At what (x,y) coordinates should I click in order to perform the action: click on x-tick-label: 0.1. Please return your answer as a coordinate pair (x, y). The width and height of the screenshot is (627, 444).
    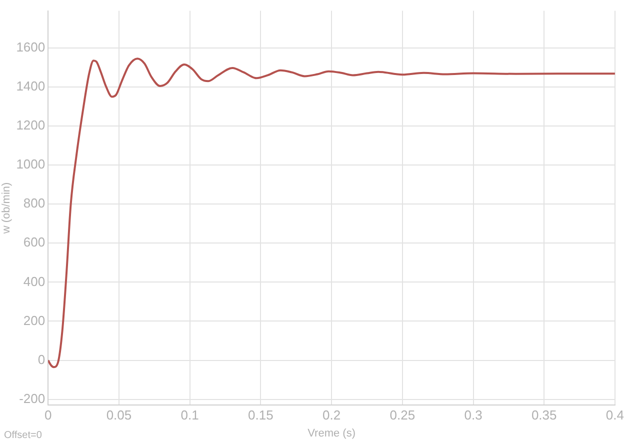
    Looking at the image, I should click on (189, 415).